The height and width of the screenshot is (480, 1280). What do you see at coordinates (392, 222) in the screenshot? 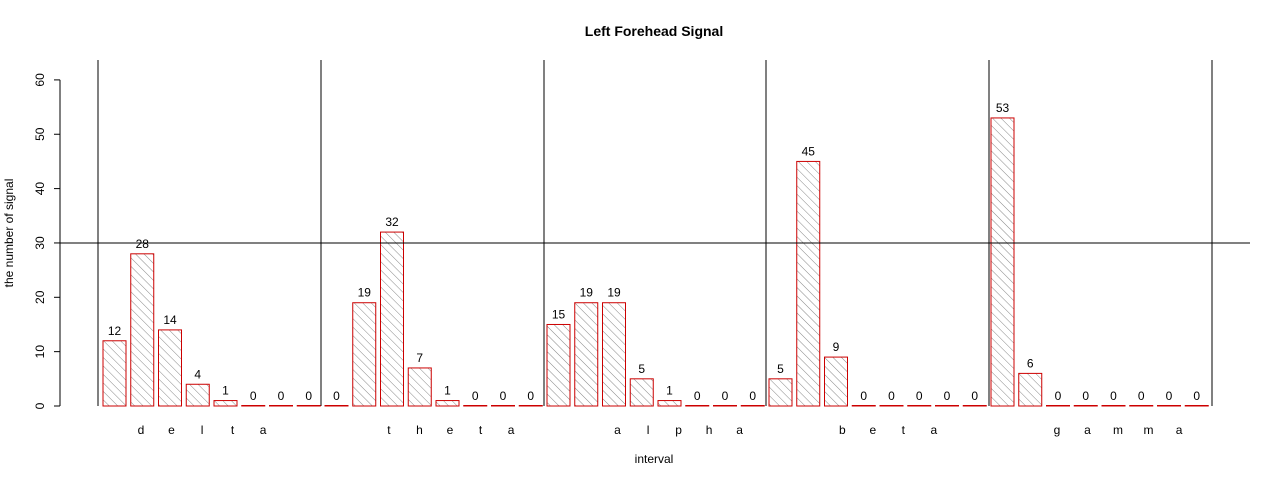
I see `bar-value-label: 32` at bounding box center [392, 222].